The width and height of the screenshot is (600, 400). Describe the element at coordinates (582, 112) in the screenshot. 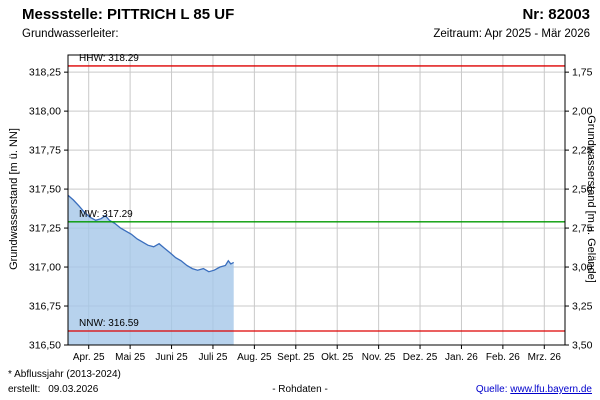

I see `right-axis-tick-label: 2,00` at that location.